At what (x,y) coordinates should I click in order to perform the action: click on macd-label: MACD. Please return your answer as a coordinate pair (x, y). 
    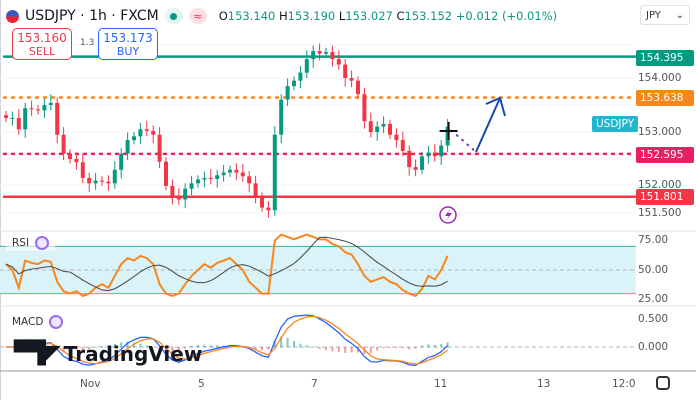
    Looking at the image, I should click on (28, 322).